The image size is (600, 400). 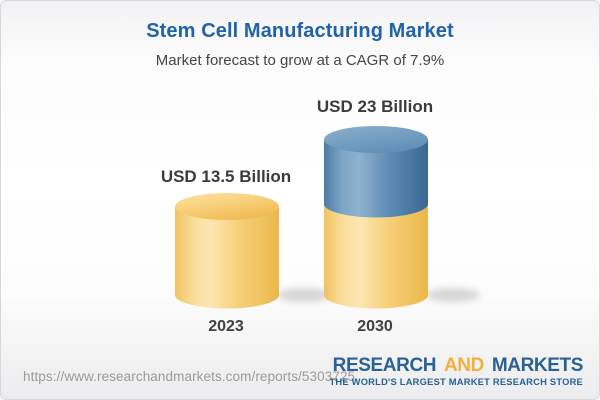 What do you see at coordinates (375, 106) in the screenshot?
I see `bar-2030-value-label: USD 23 Billion` at bounding box center [375, 106].